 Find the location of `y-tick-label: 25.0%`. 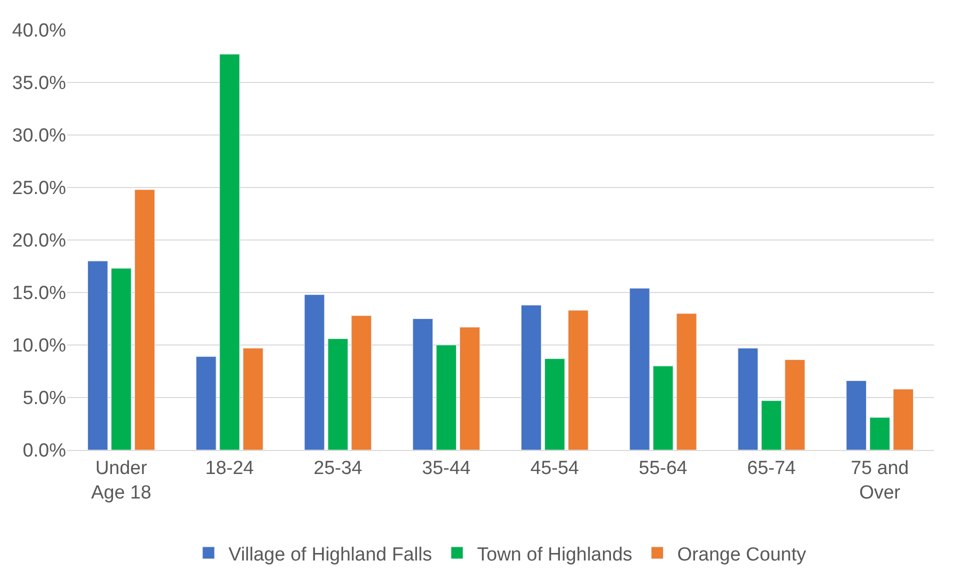

y-tick-label: 25.0% is located at coordinates (39, 189).